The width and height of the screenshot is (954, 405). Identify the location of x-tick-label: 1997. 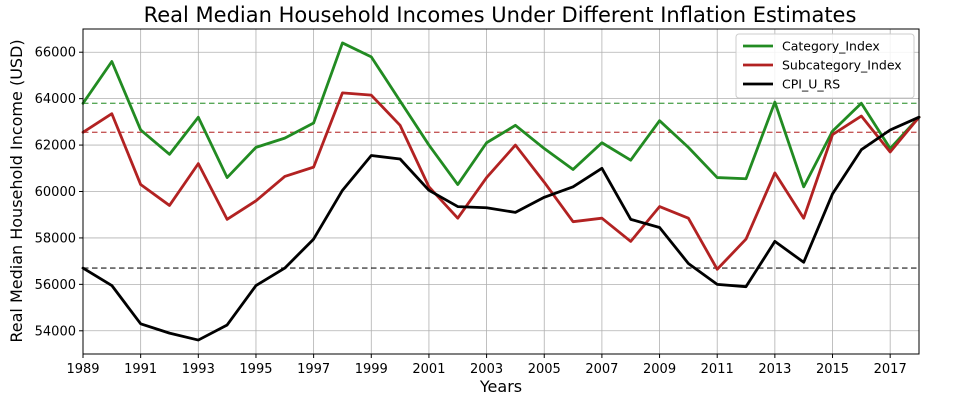
(313, 369).